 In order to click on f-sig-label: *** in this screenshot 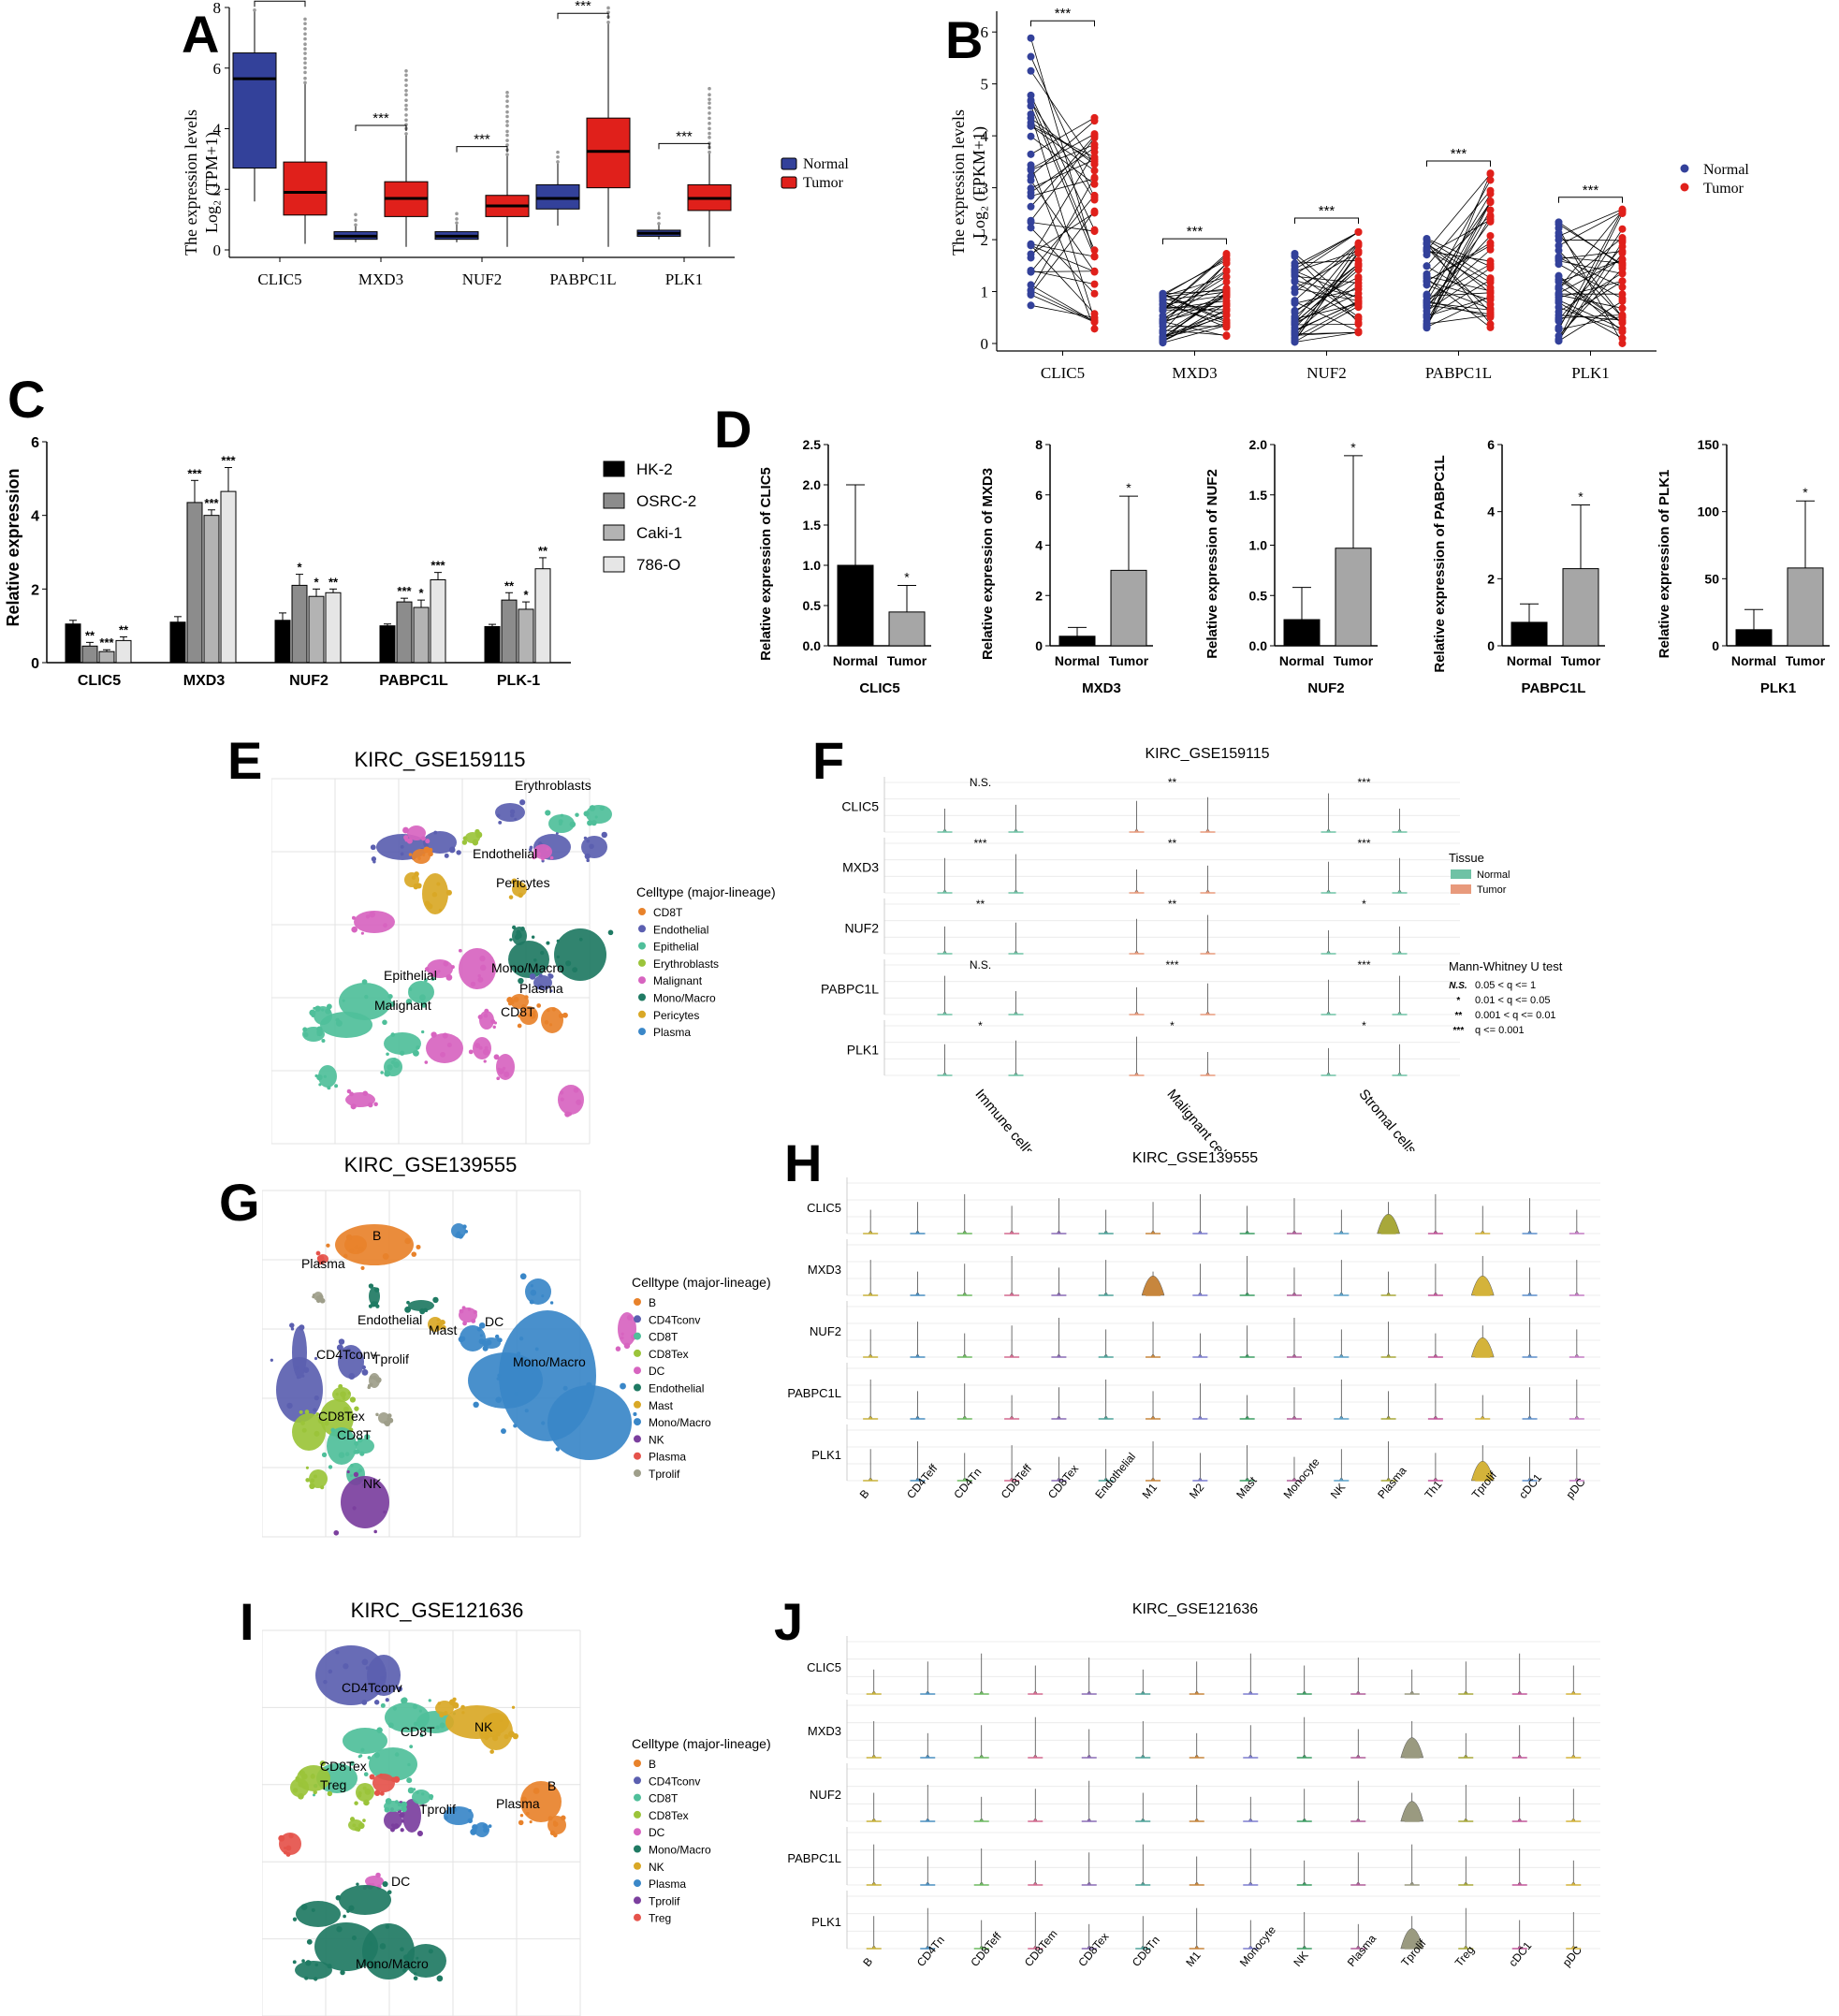, I will do `click(1363, 964)`.